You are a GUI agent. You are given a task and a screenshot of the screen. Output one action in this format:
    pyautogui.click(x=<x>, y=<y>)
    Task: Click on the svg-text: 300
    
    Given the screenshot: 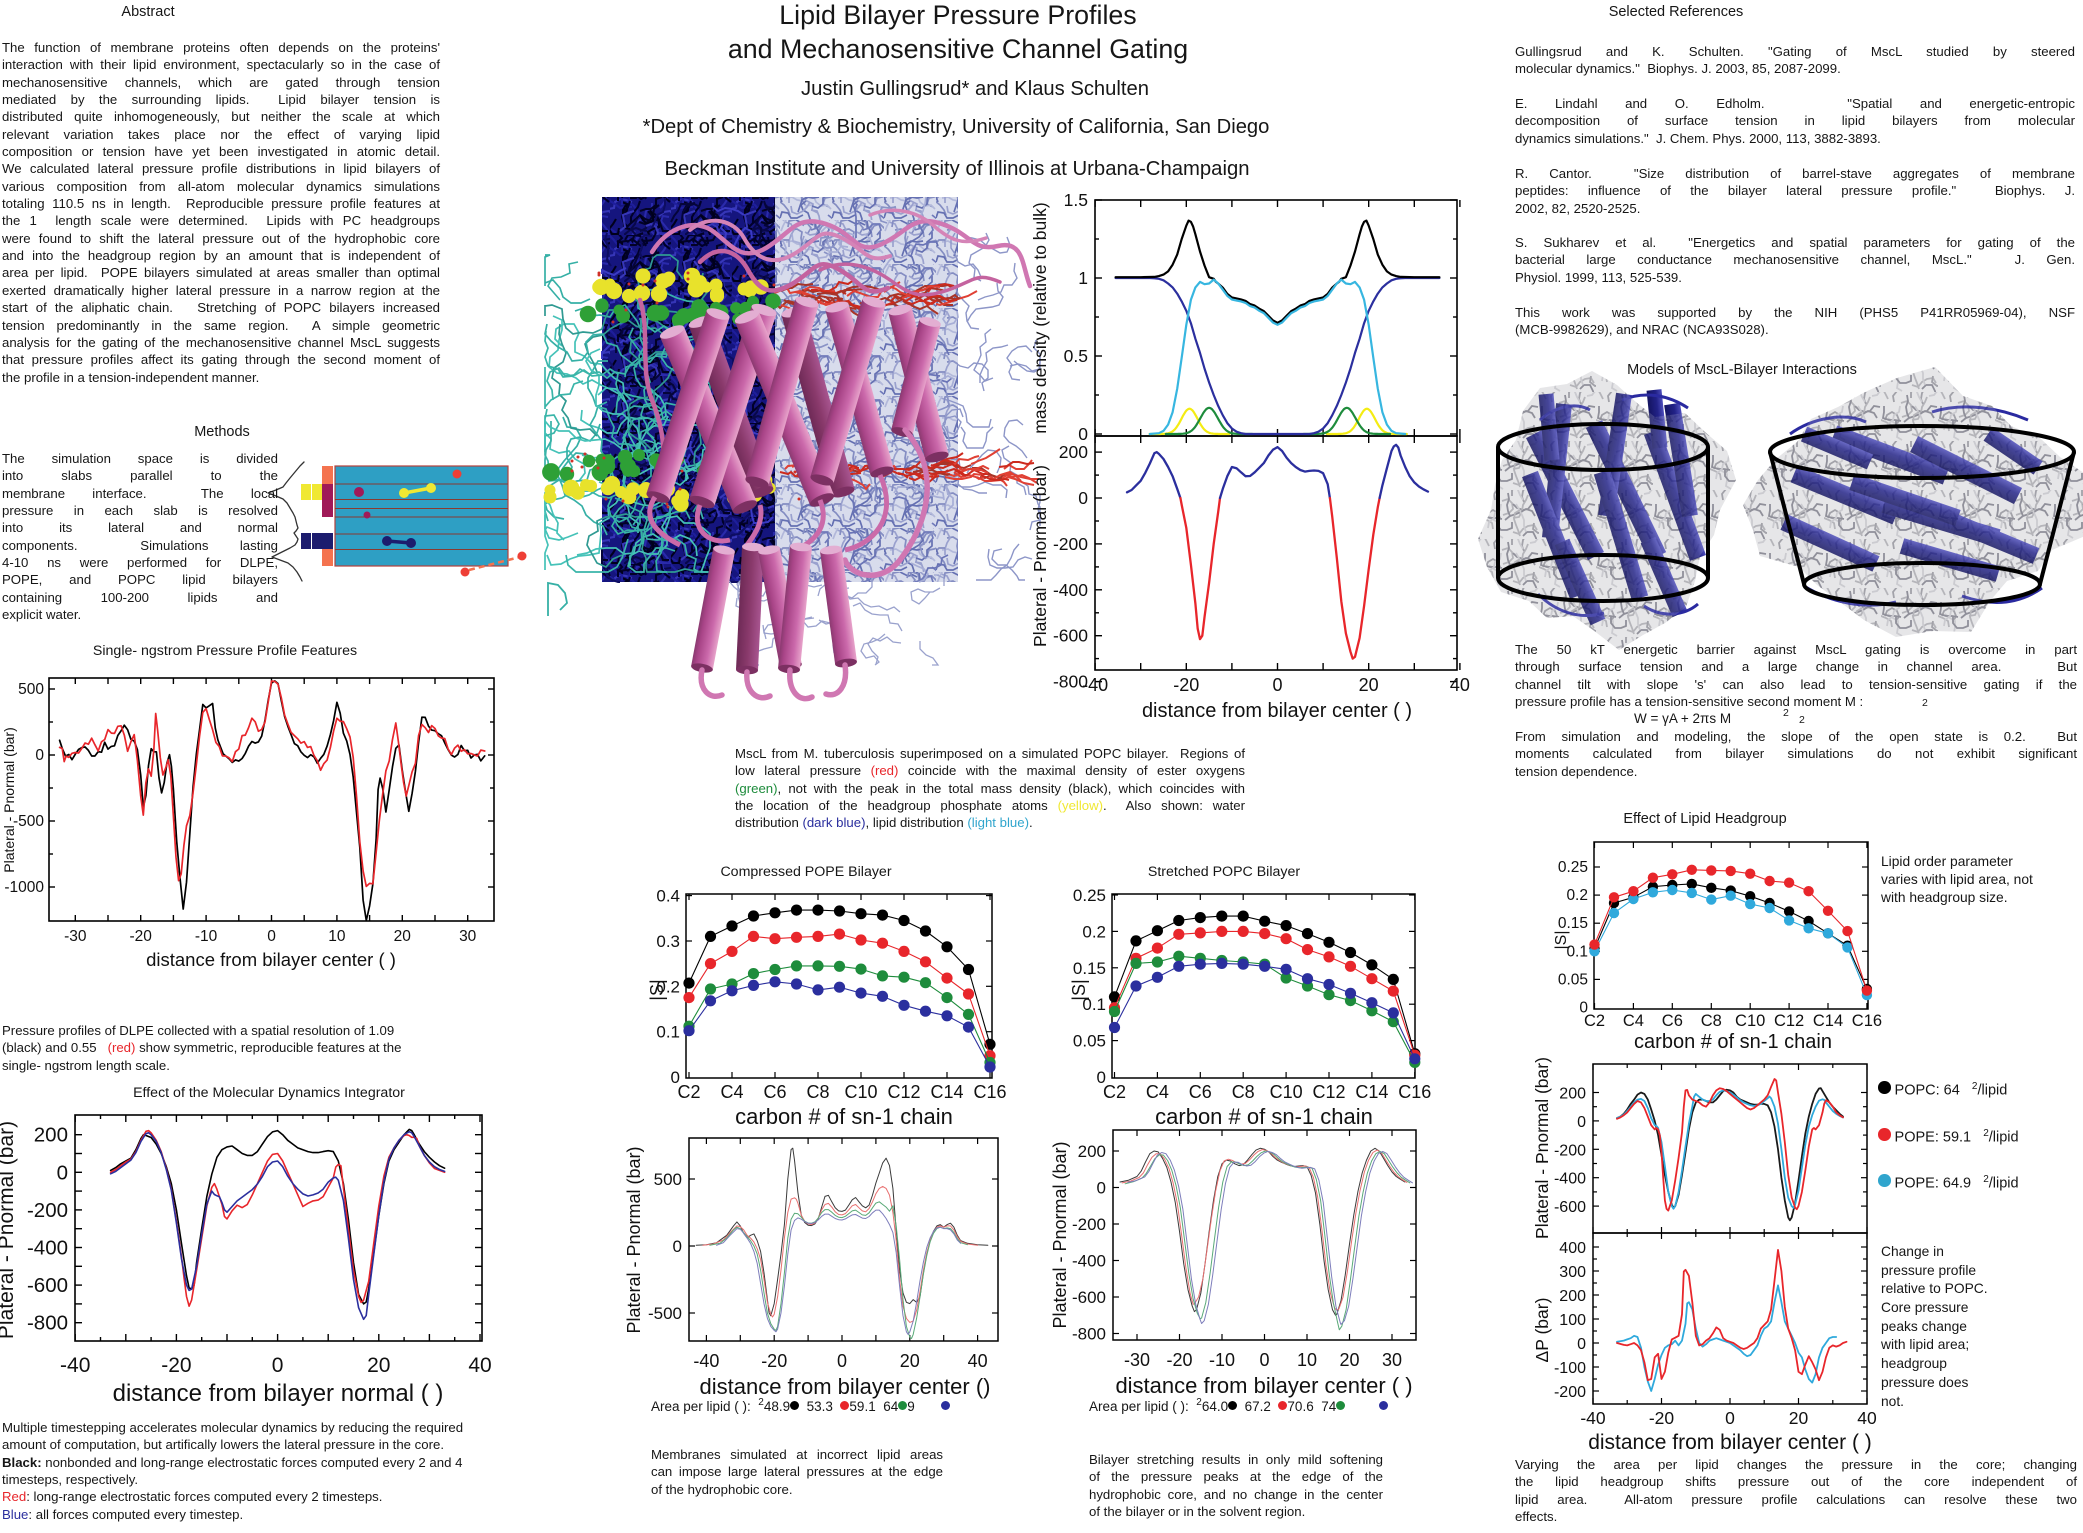 What is the action you would take?
    pyautogui.click(x=1572, y=1272)
    